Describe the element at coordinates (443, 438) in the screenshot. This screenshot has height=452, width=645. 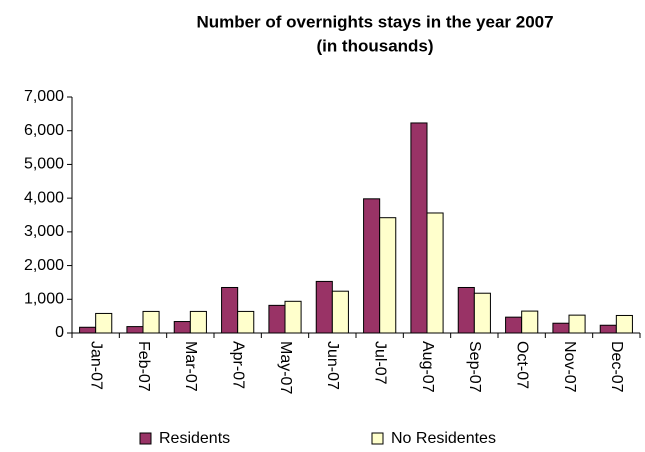
I see `legend-label: No Residentes` at that location.